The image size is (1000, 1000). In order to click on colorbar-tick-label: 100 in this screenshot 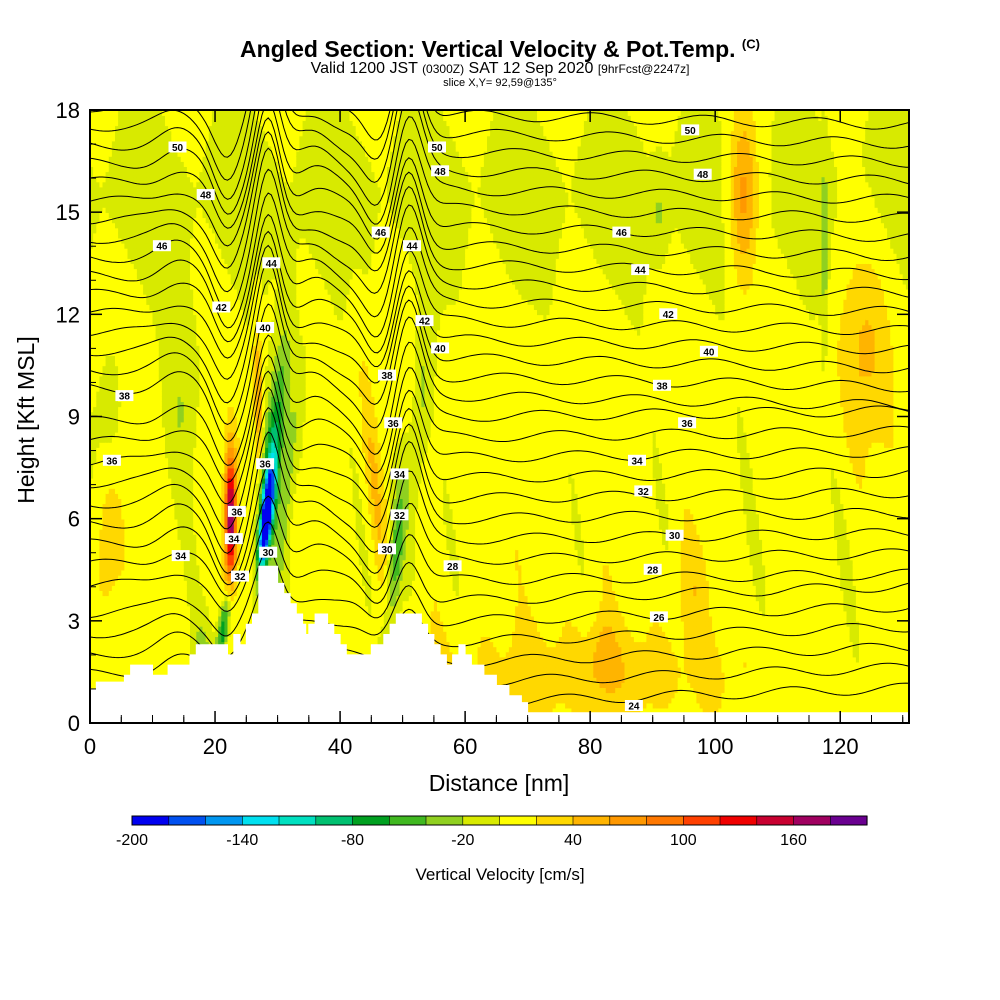, I will do `click(683, 840)`.